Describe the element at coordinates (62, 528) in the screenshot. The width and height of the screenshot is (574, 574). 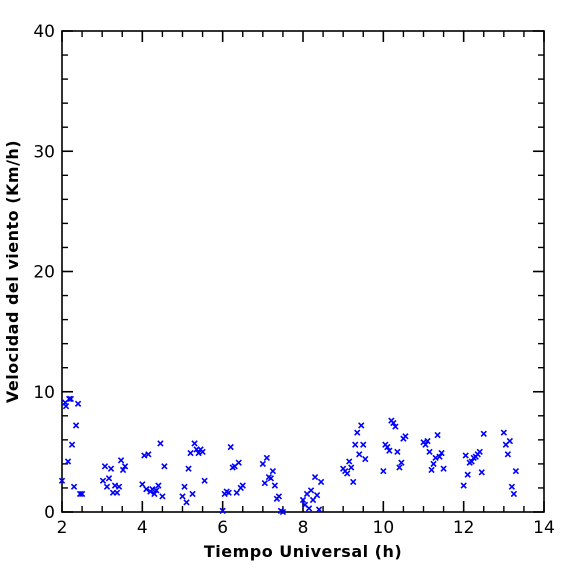
I see `x-tick-label: 2` at that location.